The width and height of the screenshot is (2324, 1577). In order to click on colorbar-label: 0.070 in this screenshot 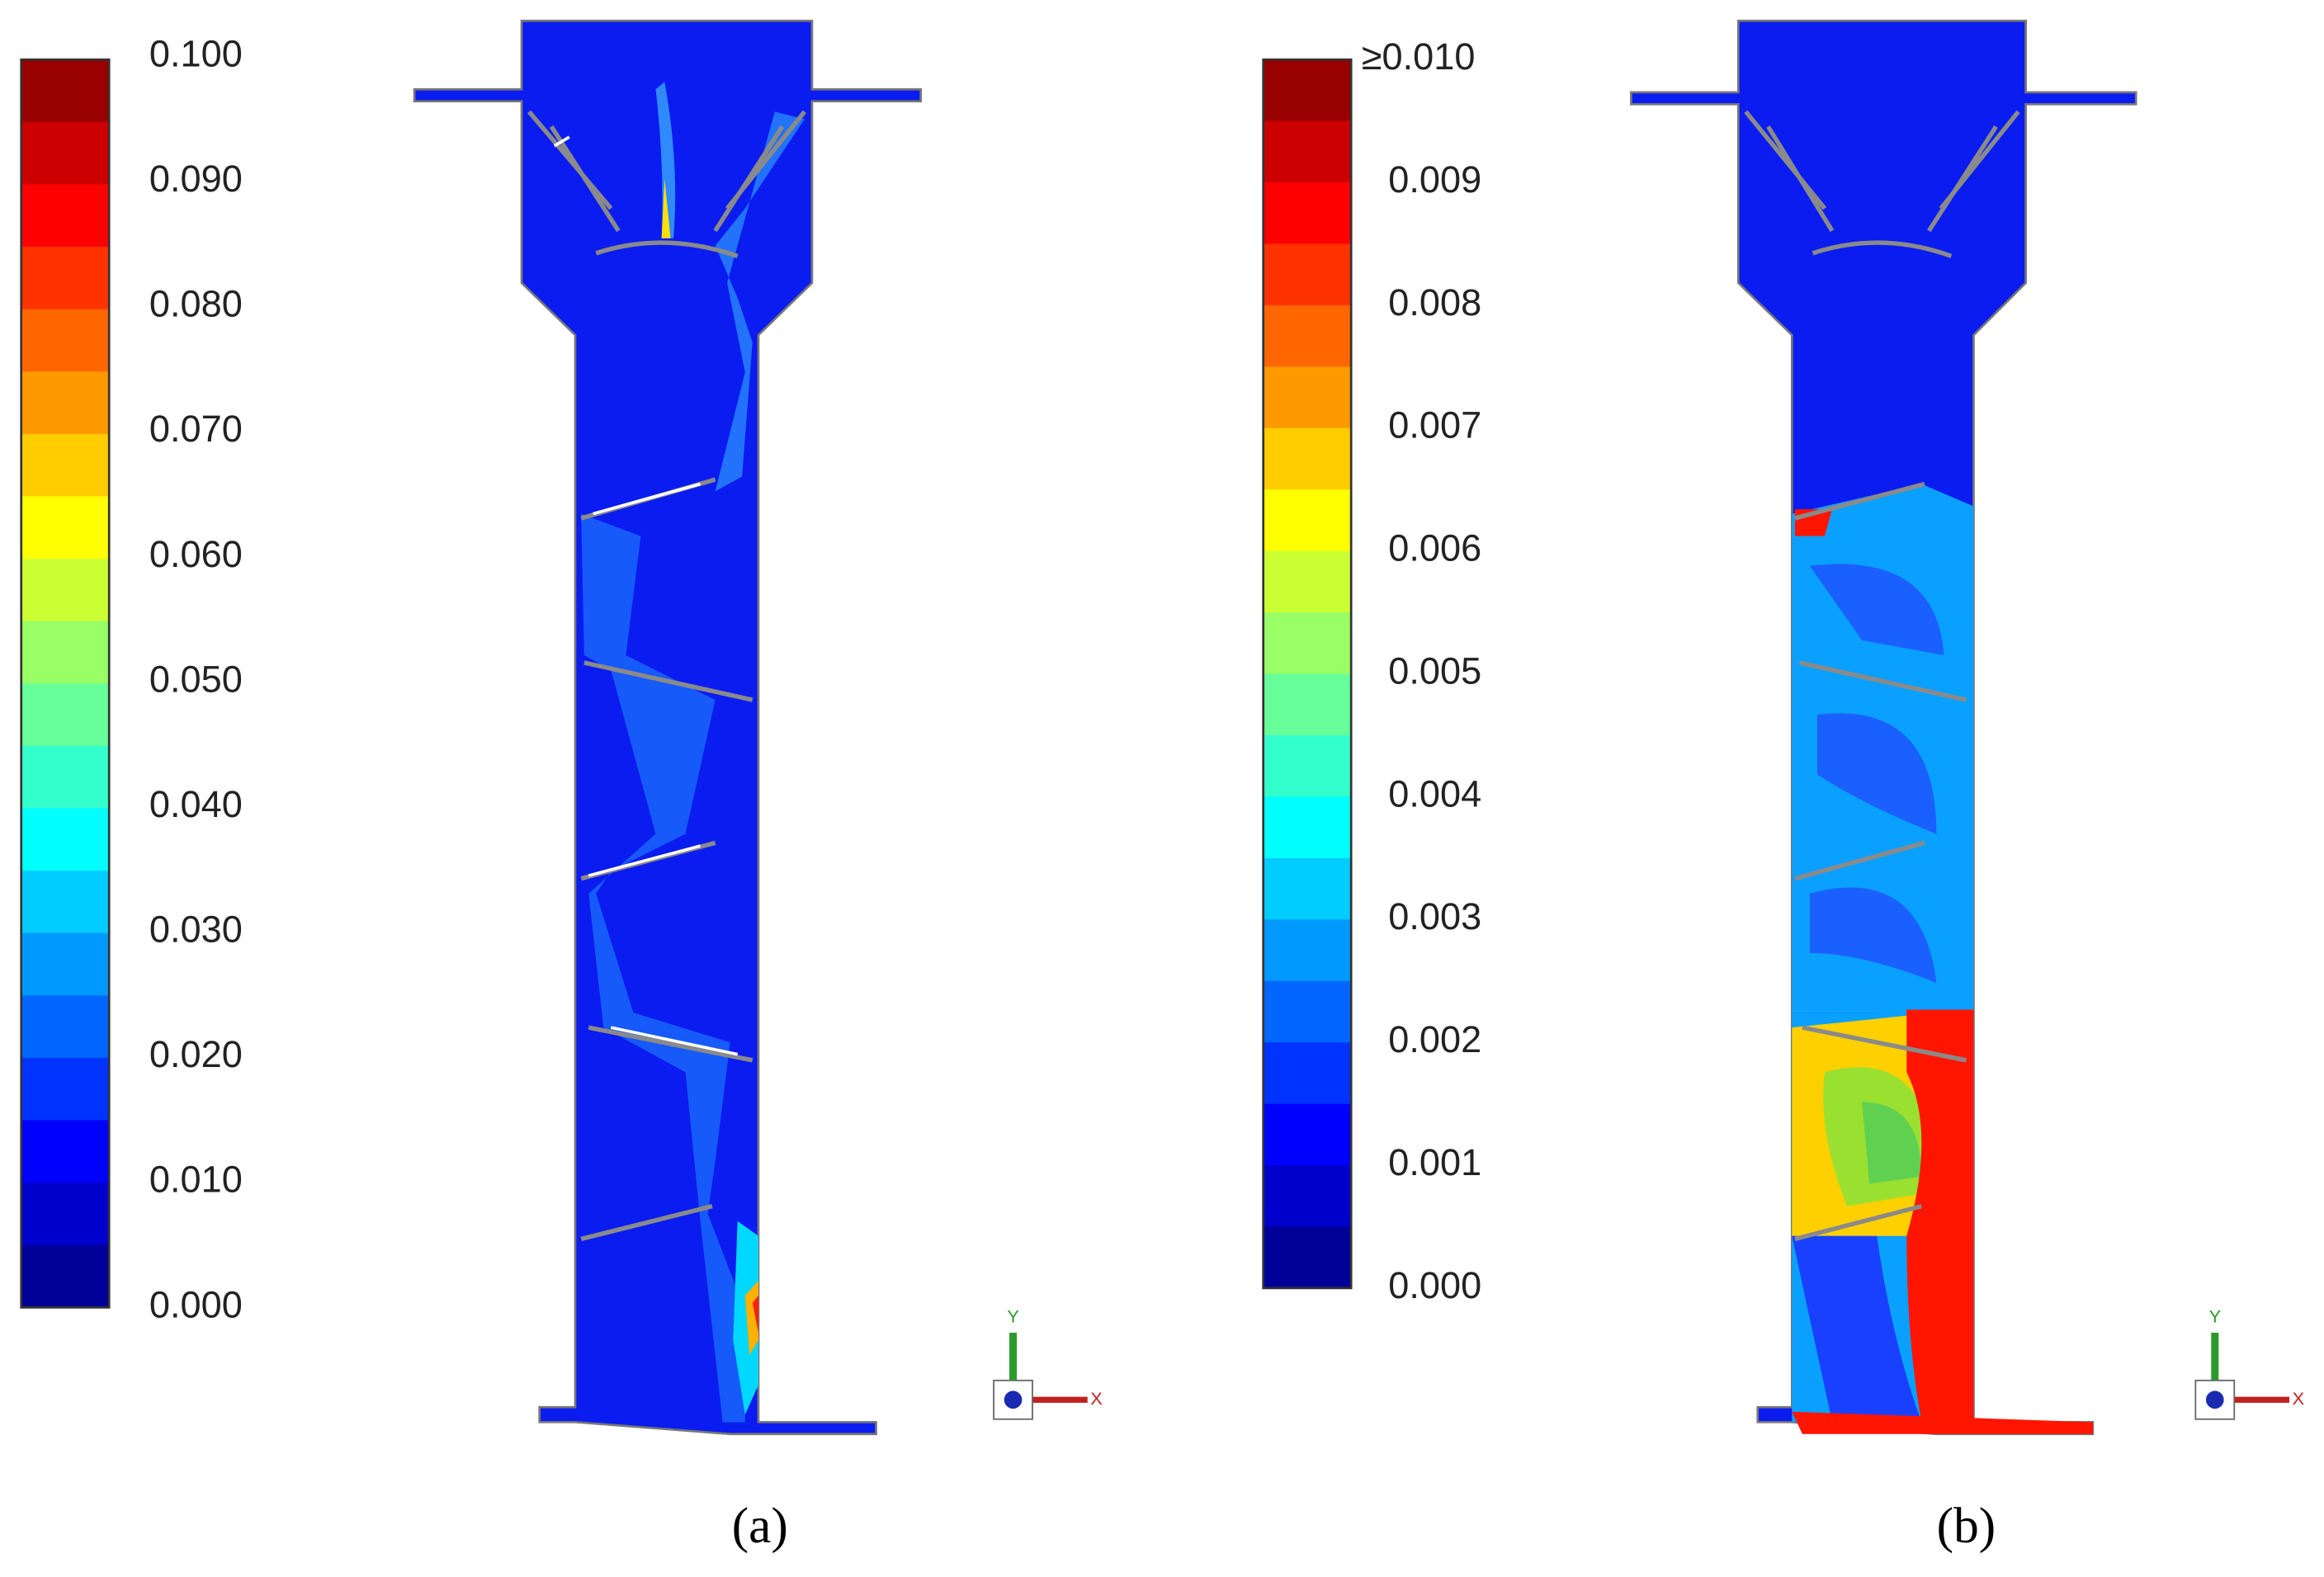, I will do `click(196, 429)`.